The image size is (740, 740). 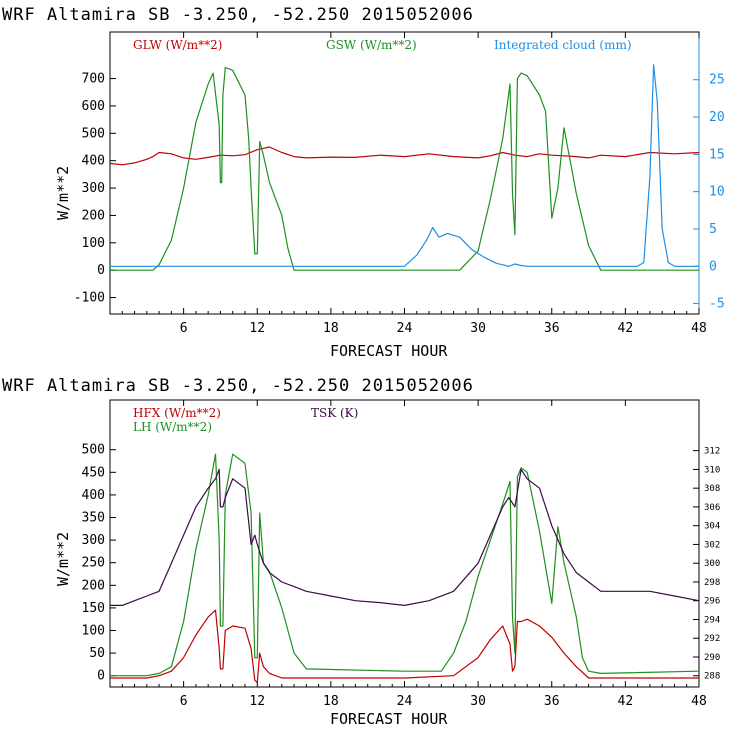 I want to click on y2-tick-label: 10, so click(x=717, y=192).